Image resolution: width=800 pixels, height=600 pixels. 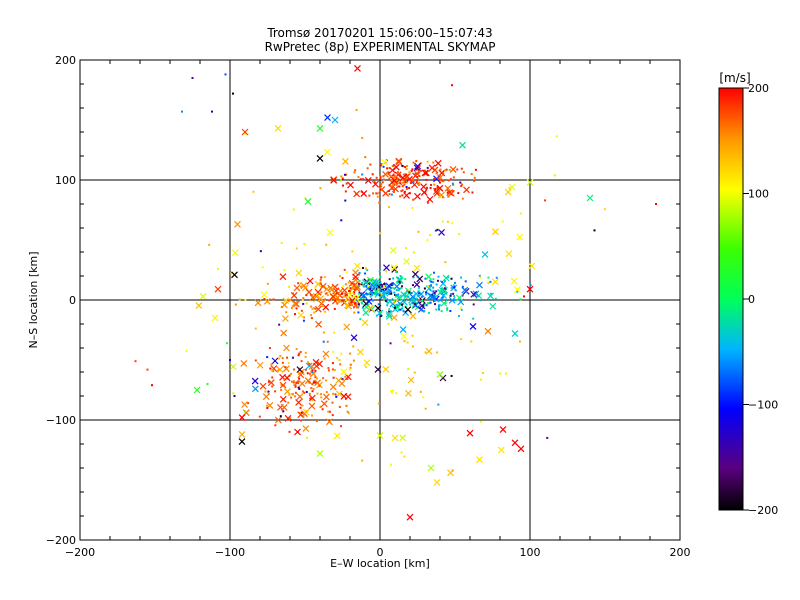 What do you see at coordinates (680, 552) in the screenshot?
I see `x-tick-label: 200` at bounding box center [680, 552].